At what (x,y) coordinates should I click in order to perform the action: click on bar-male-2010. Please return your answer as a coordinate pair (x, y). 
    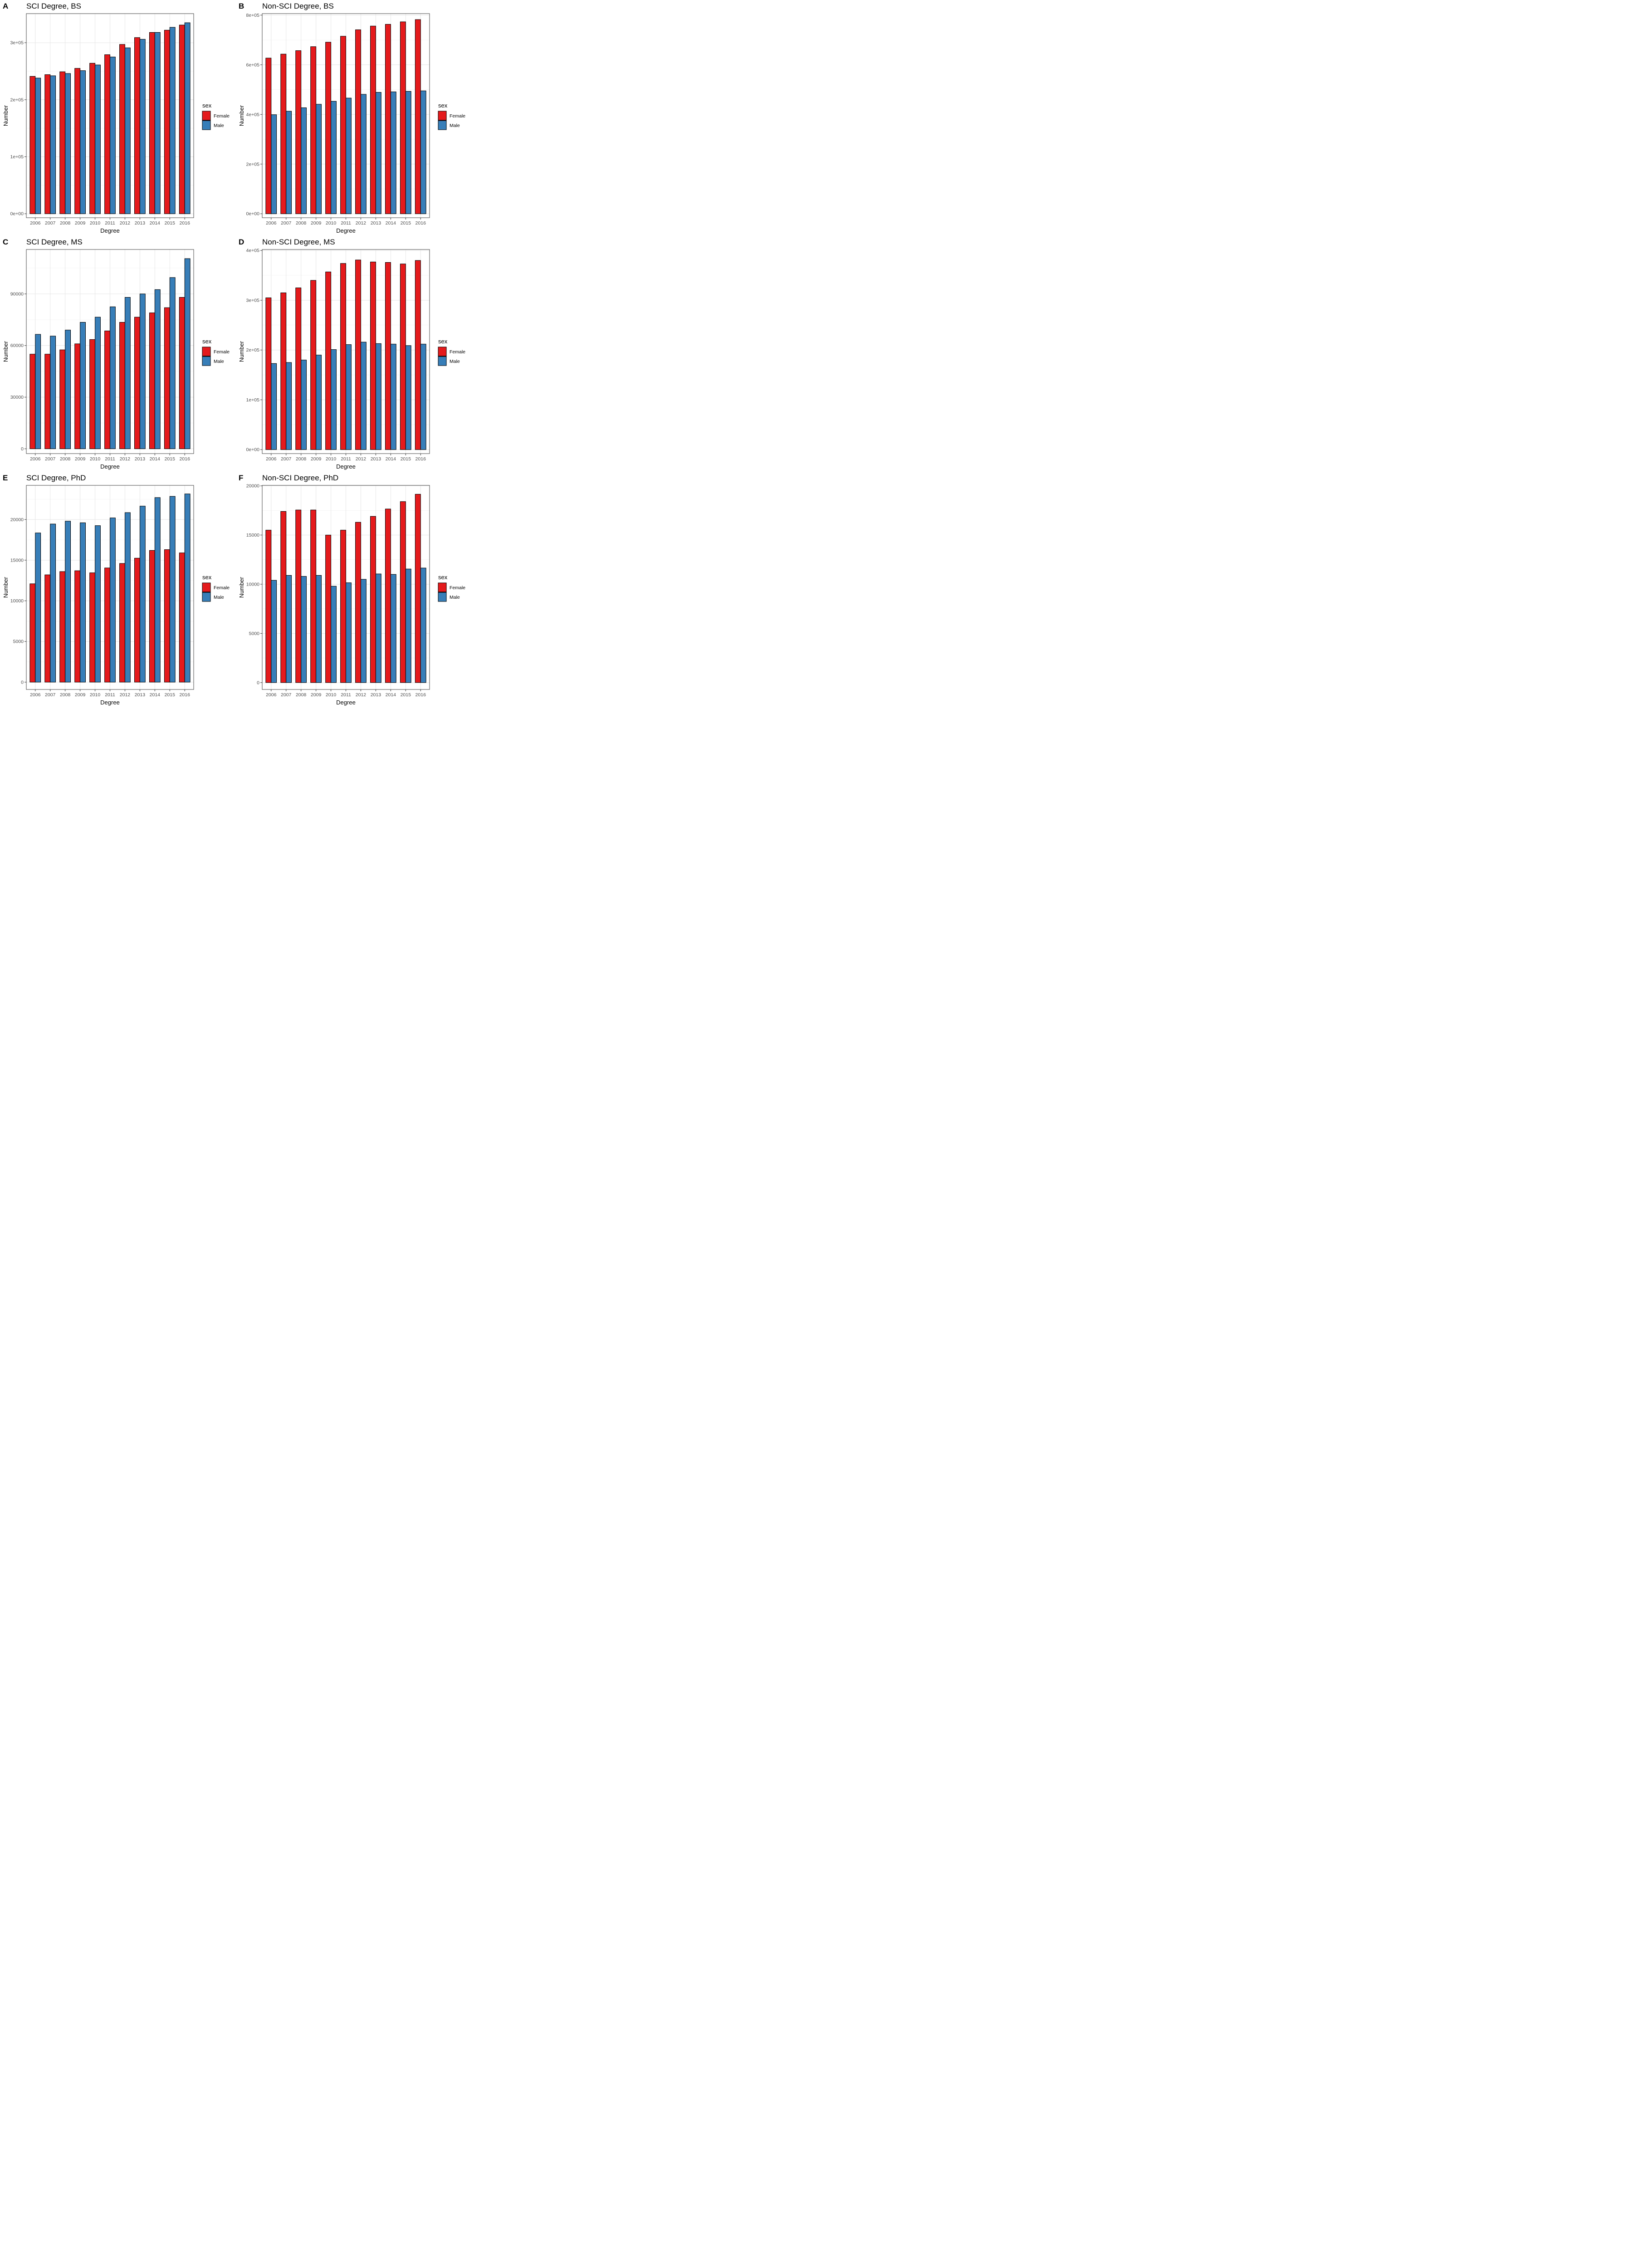
    Looking at the image, I should click on (98, 604).